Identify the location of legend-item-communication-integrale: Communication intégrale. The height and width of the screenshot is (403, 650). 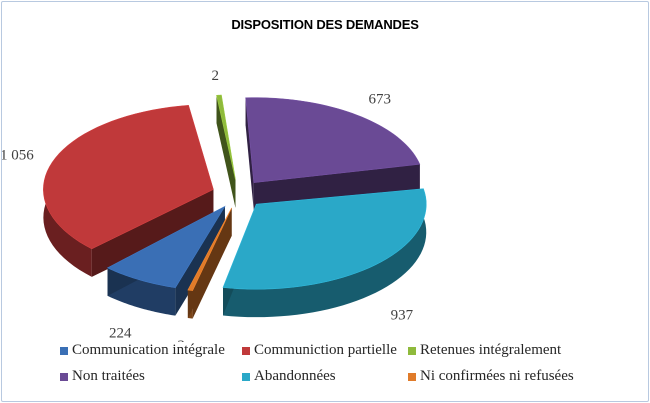
(142, 350).